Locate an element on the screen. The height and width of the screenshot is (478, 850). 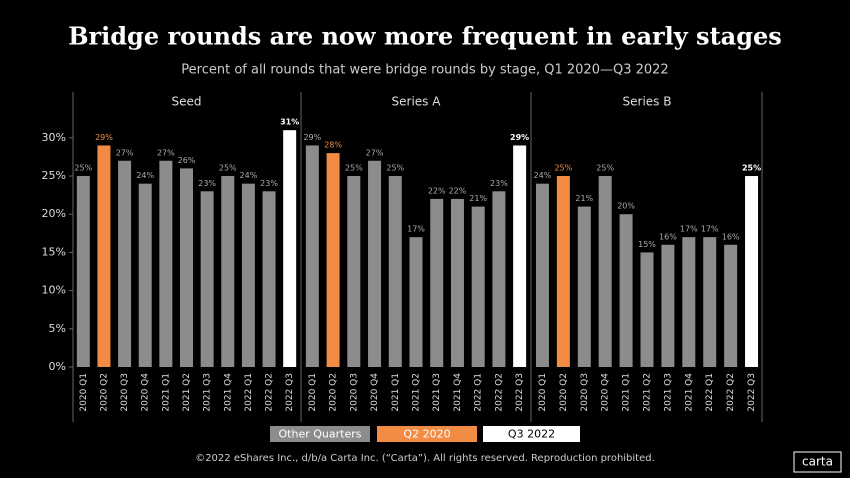
value-label: 16% is located at coordinates (731, 236).